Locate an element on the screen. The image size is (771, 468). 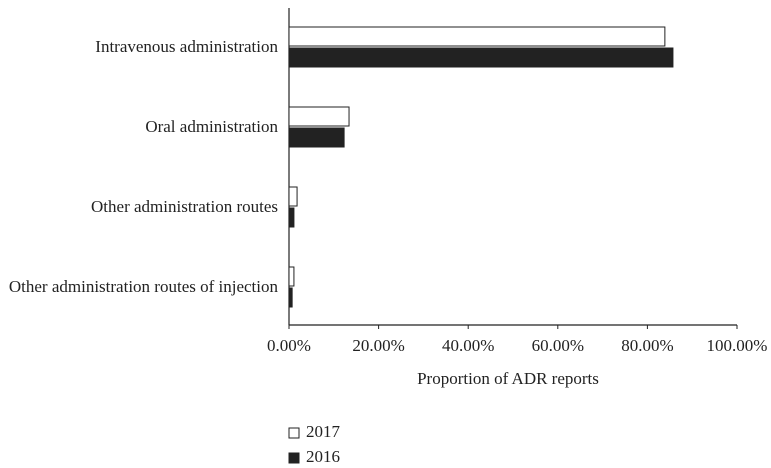
legend-label: 2016 is located at coordinates (323, 456).